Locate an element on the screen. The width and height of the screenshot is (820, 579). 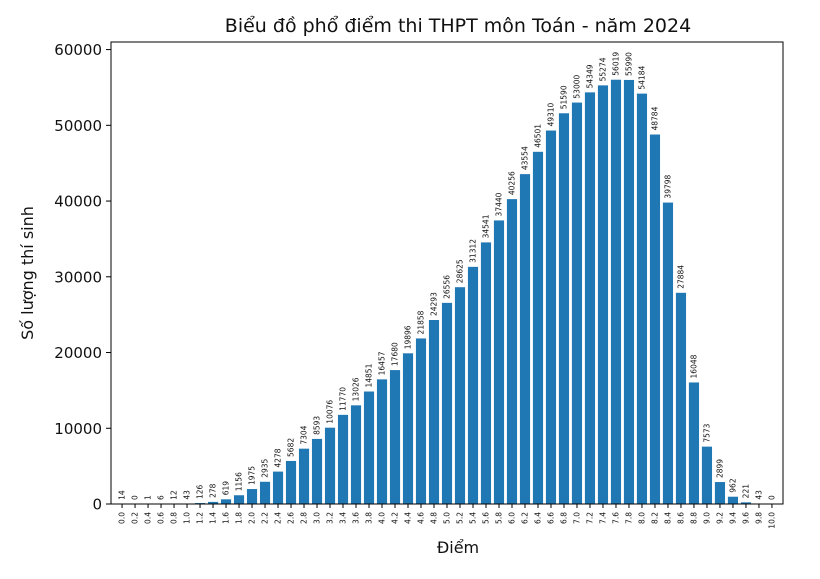
x-tick-label: 6.6 is located at coordinates (551, 518).